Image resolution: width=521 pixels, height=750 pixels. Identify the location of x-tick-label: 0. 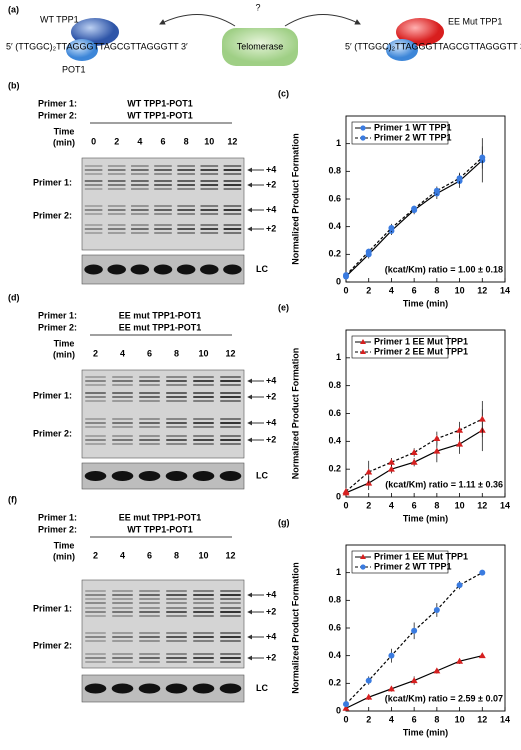
(345, 505).